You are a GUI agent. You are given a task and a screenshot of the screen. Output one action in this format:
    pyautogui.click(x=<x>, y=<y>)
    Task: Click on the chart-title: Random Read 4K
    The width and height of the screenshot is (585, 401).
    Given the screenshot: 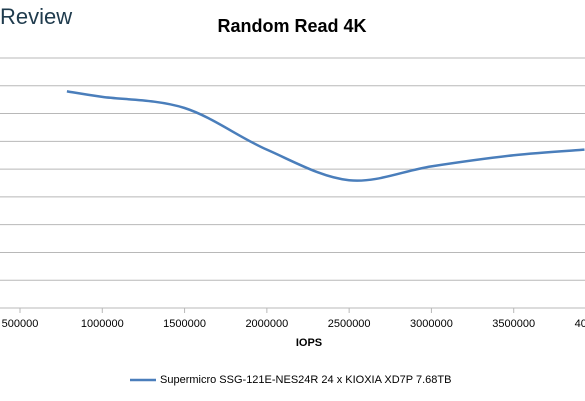 What is the action you would take?
    pyautogui.click(x=291, y=26)
    